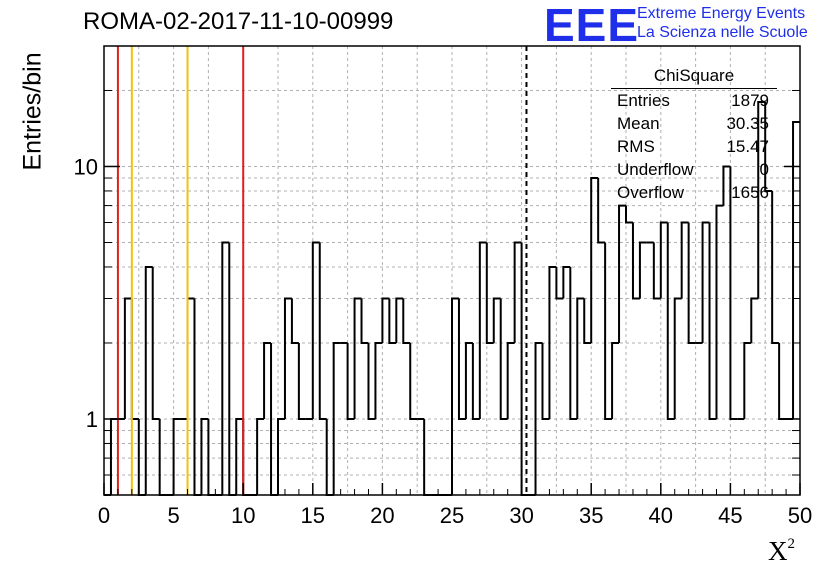 This screenshot has width=836, height=572. Describe the element at coordinates (694, 192) in the screenshot. I see `stats-row-overflow: Overflow 1656` at that location.